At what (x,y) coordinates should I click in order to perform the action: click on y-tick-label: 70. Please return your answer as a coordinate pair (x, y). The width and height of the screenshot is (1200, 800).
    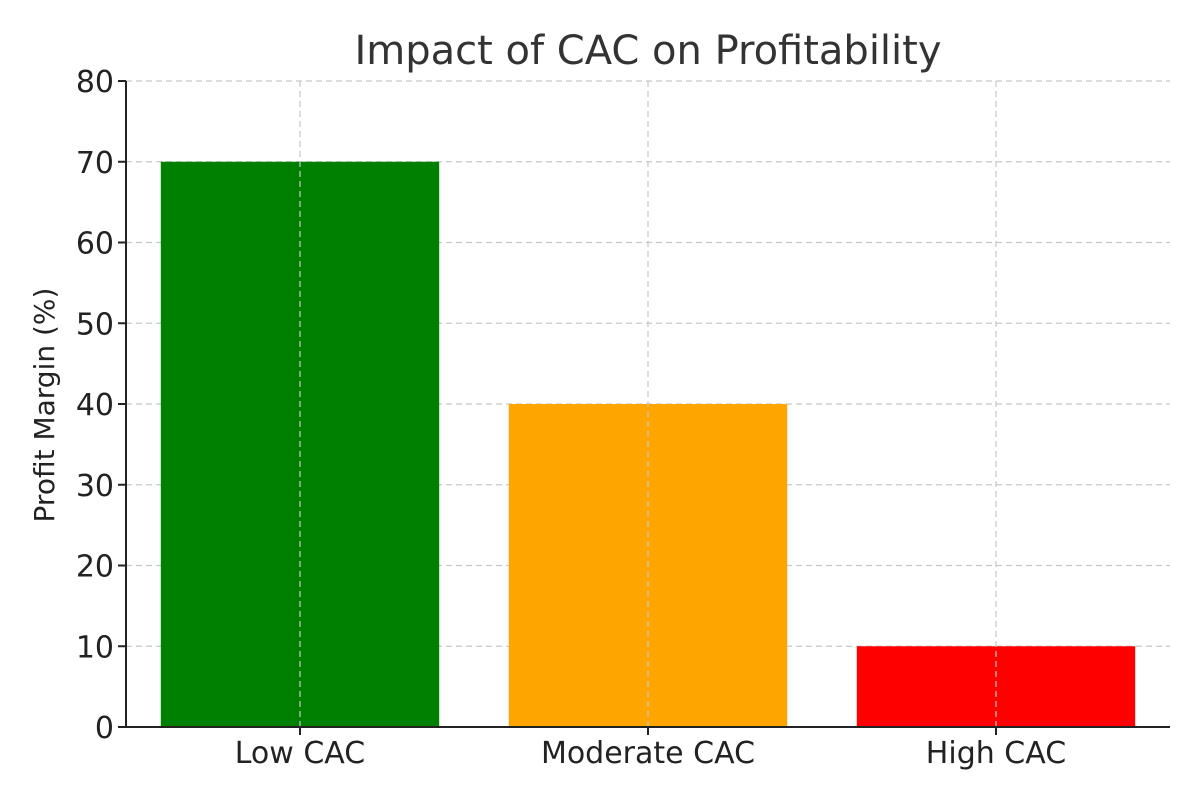
    Looking at the image, I should click on (95, 163).